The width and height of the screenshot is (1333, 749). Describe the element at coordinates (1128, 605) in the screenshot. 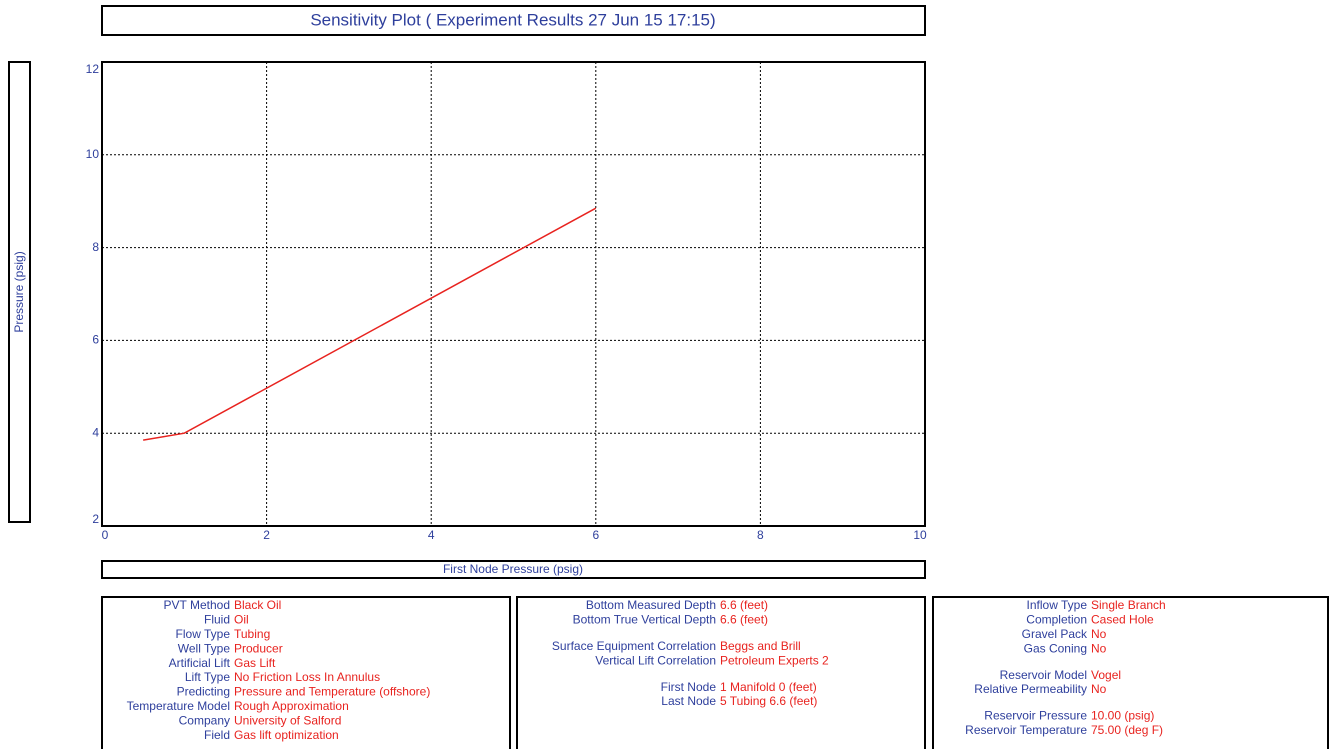

I see `info-value: Single Branch` at that location.